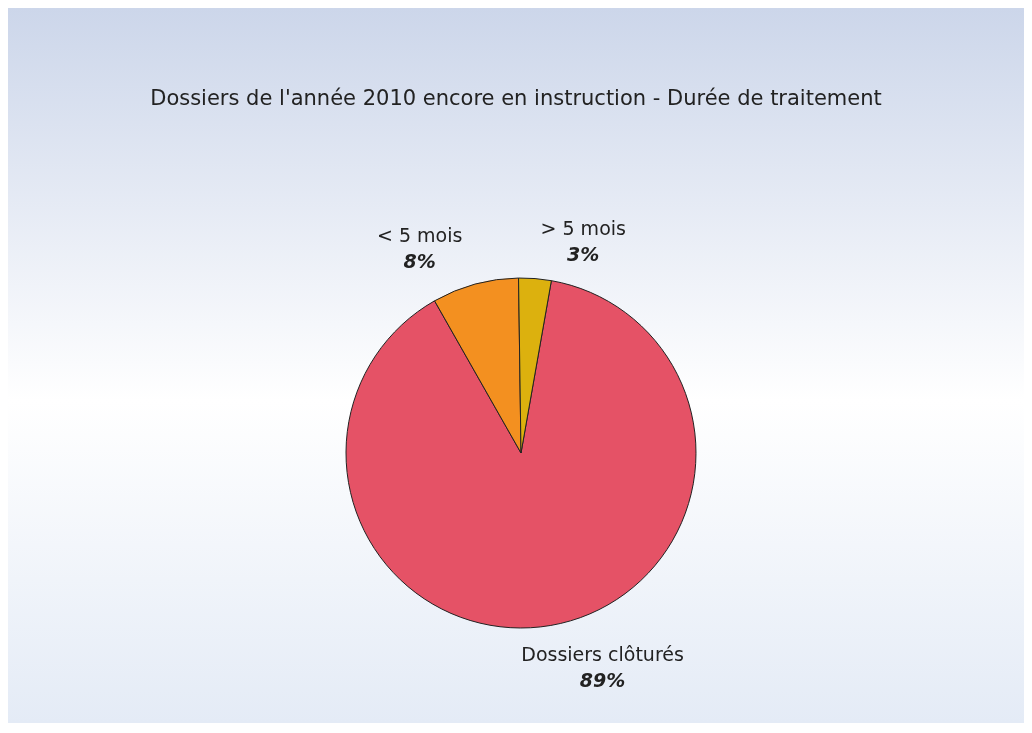 The height and width of the screenshot is (733, 1032). What do you see at coordinates (516, 97) in the screenshot?
I see `chart-title: Dossiers de l'année 2010 encore en instruction - Durée de traitement` at bounding box center [516, 97].